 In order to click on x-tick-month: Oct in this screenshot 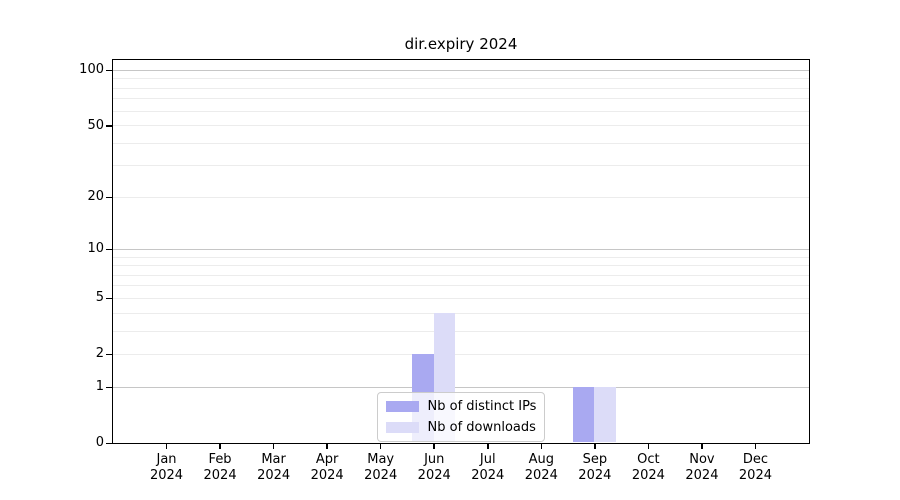, I will do `click(648, 459)`.